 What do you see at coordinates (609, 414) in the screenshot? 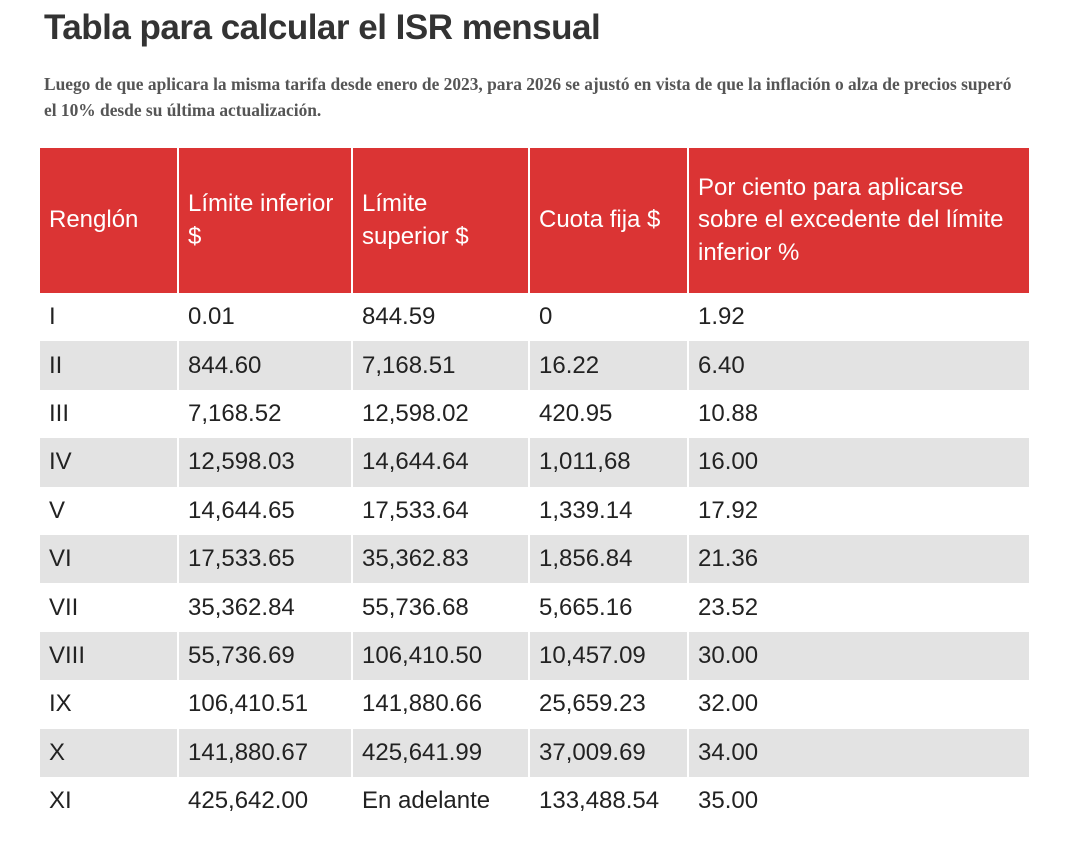
I see `cell-cuota-fija: 420.95` at bounding box center [609, 414].